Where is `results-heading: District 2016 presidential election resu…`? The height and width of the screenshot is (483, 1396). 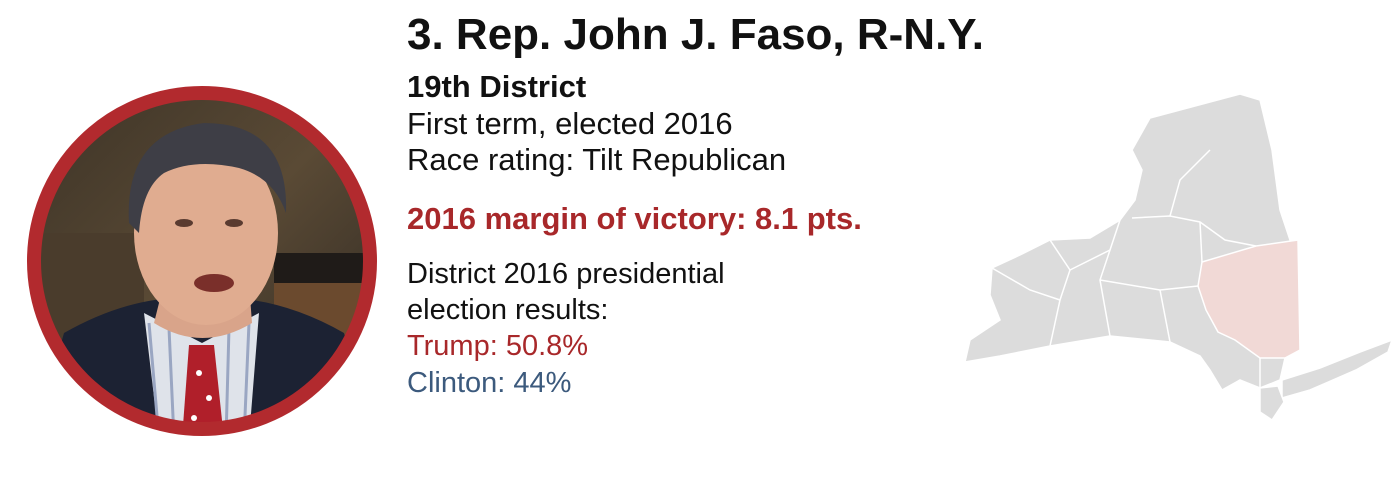
results-heading: District 2016 presidential election resu… is located at coordinates (687, 292).